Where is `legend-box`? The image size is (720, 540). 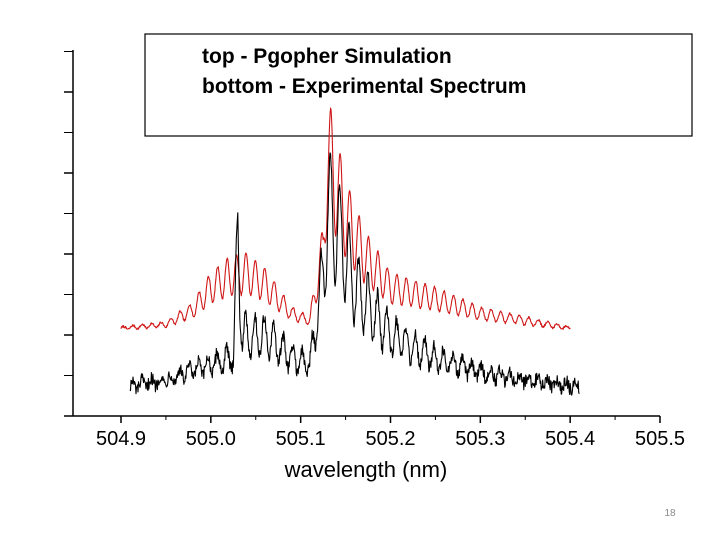 legend-box is located at coordinates (418, 85).